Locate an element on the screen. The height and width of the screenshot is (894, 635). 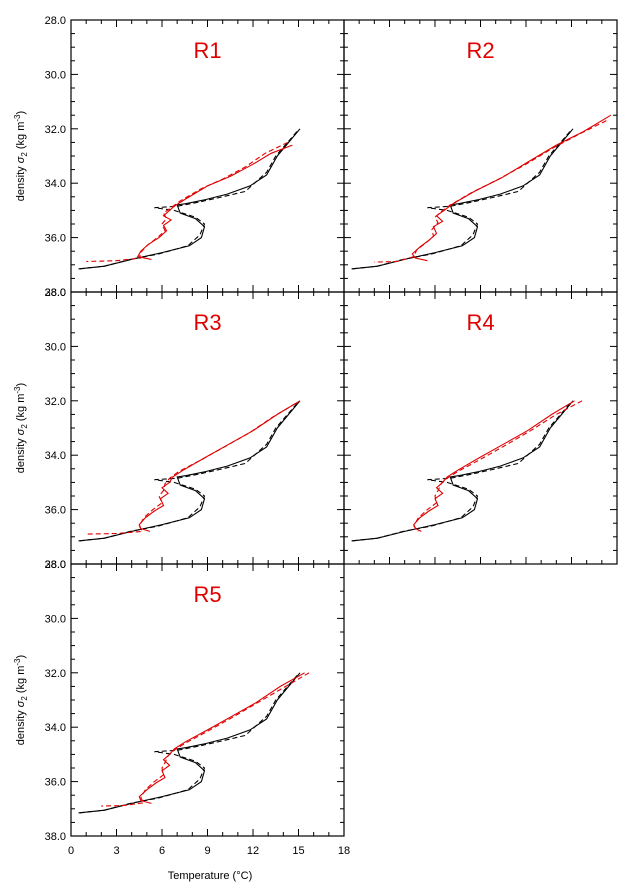
panel-r4: R4 is located at coordinates (480, 428).